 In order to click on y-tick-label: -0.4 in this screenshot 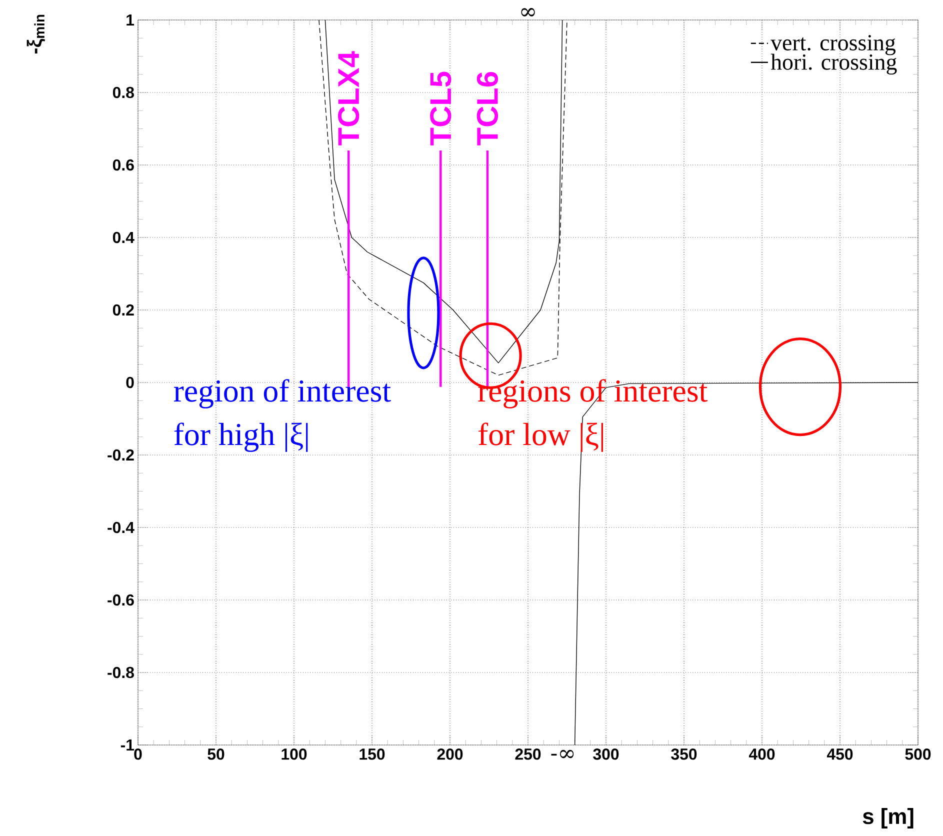, I will do `click(121, 528)`.